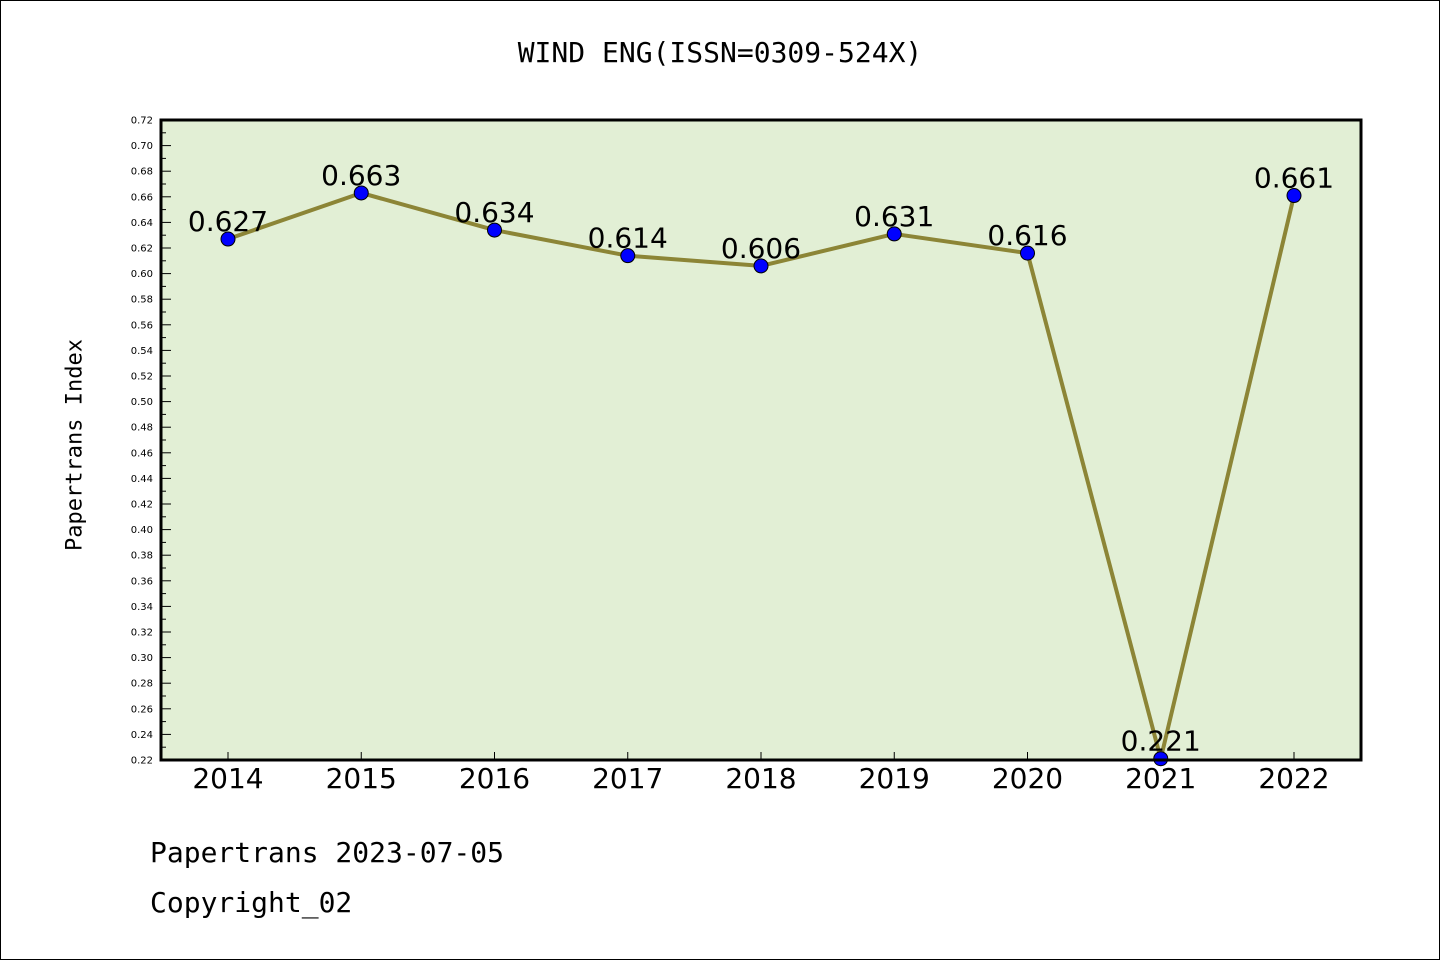 This screenshot has height=960, width=1440. I want to click on y-tick-label: 0.48, so click(142, 428).